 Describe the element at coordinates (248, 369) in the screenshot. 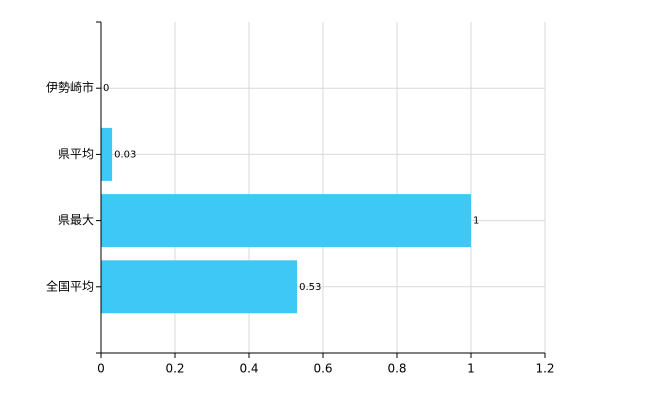

I see `x-tick-label: 0.4` at that location.